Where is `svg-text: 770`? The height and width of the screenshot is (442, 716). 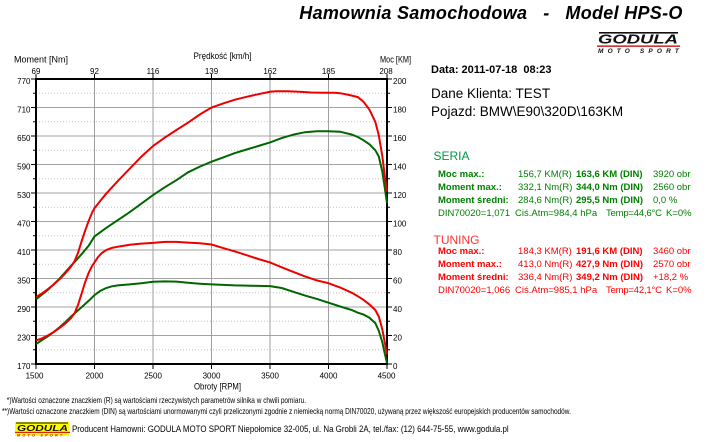
svg-text: 770 is located at coordinates (24, 81).